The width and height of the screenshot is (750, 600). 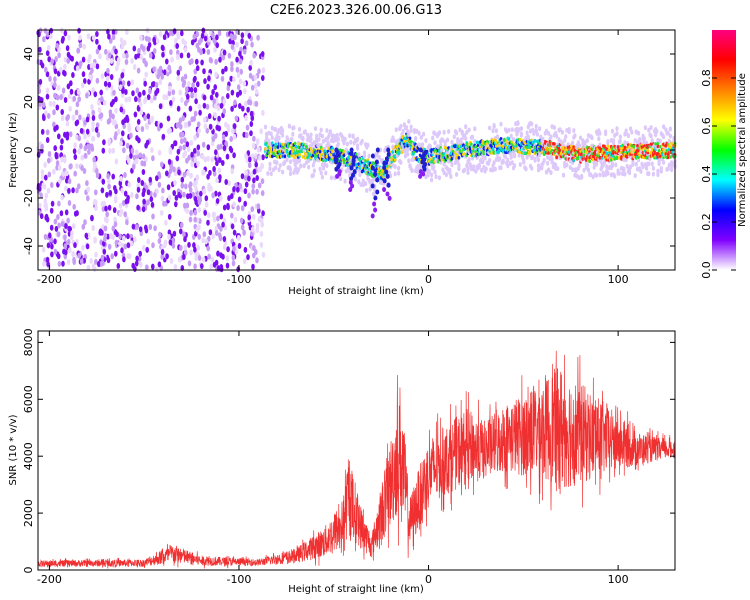 What do you see at coordinates (28, 198) in the screenshot?
I see `y-tick-label: -20` at bounding box center [28, 198].